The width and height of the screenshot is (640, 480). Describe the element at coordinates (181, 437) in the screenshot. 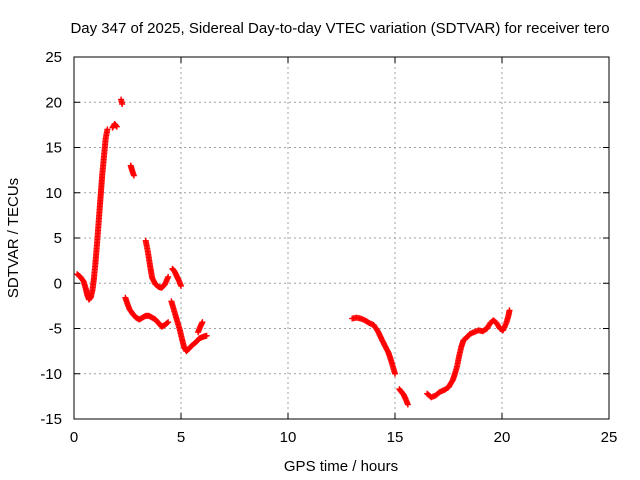

I see `x-tick-label: 5` at that location.